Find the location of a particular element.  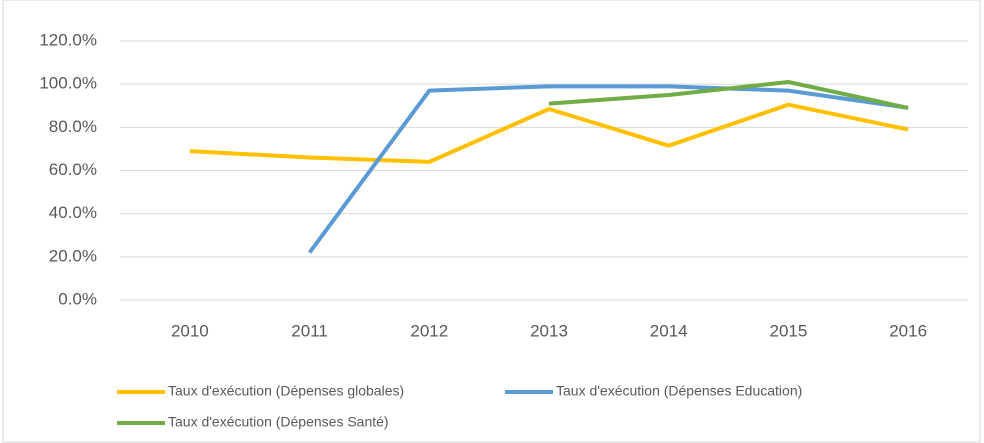

x-tick-label: 2011 is located at coordinates (309, 330).